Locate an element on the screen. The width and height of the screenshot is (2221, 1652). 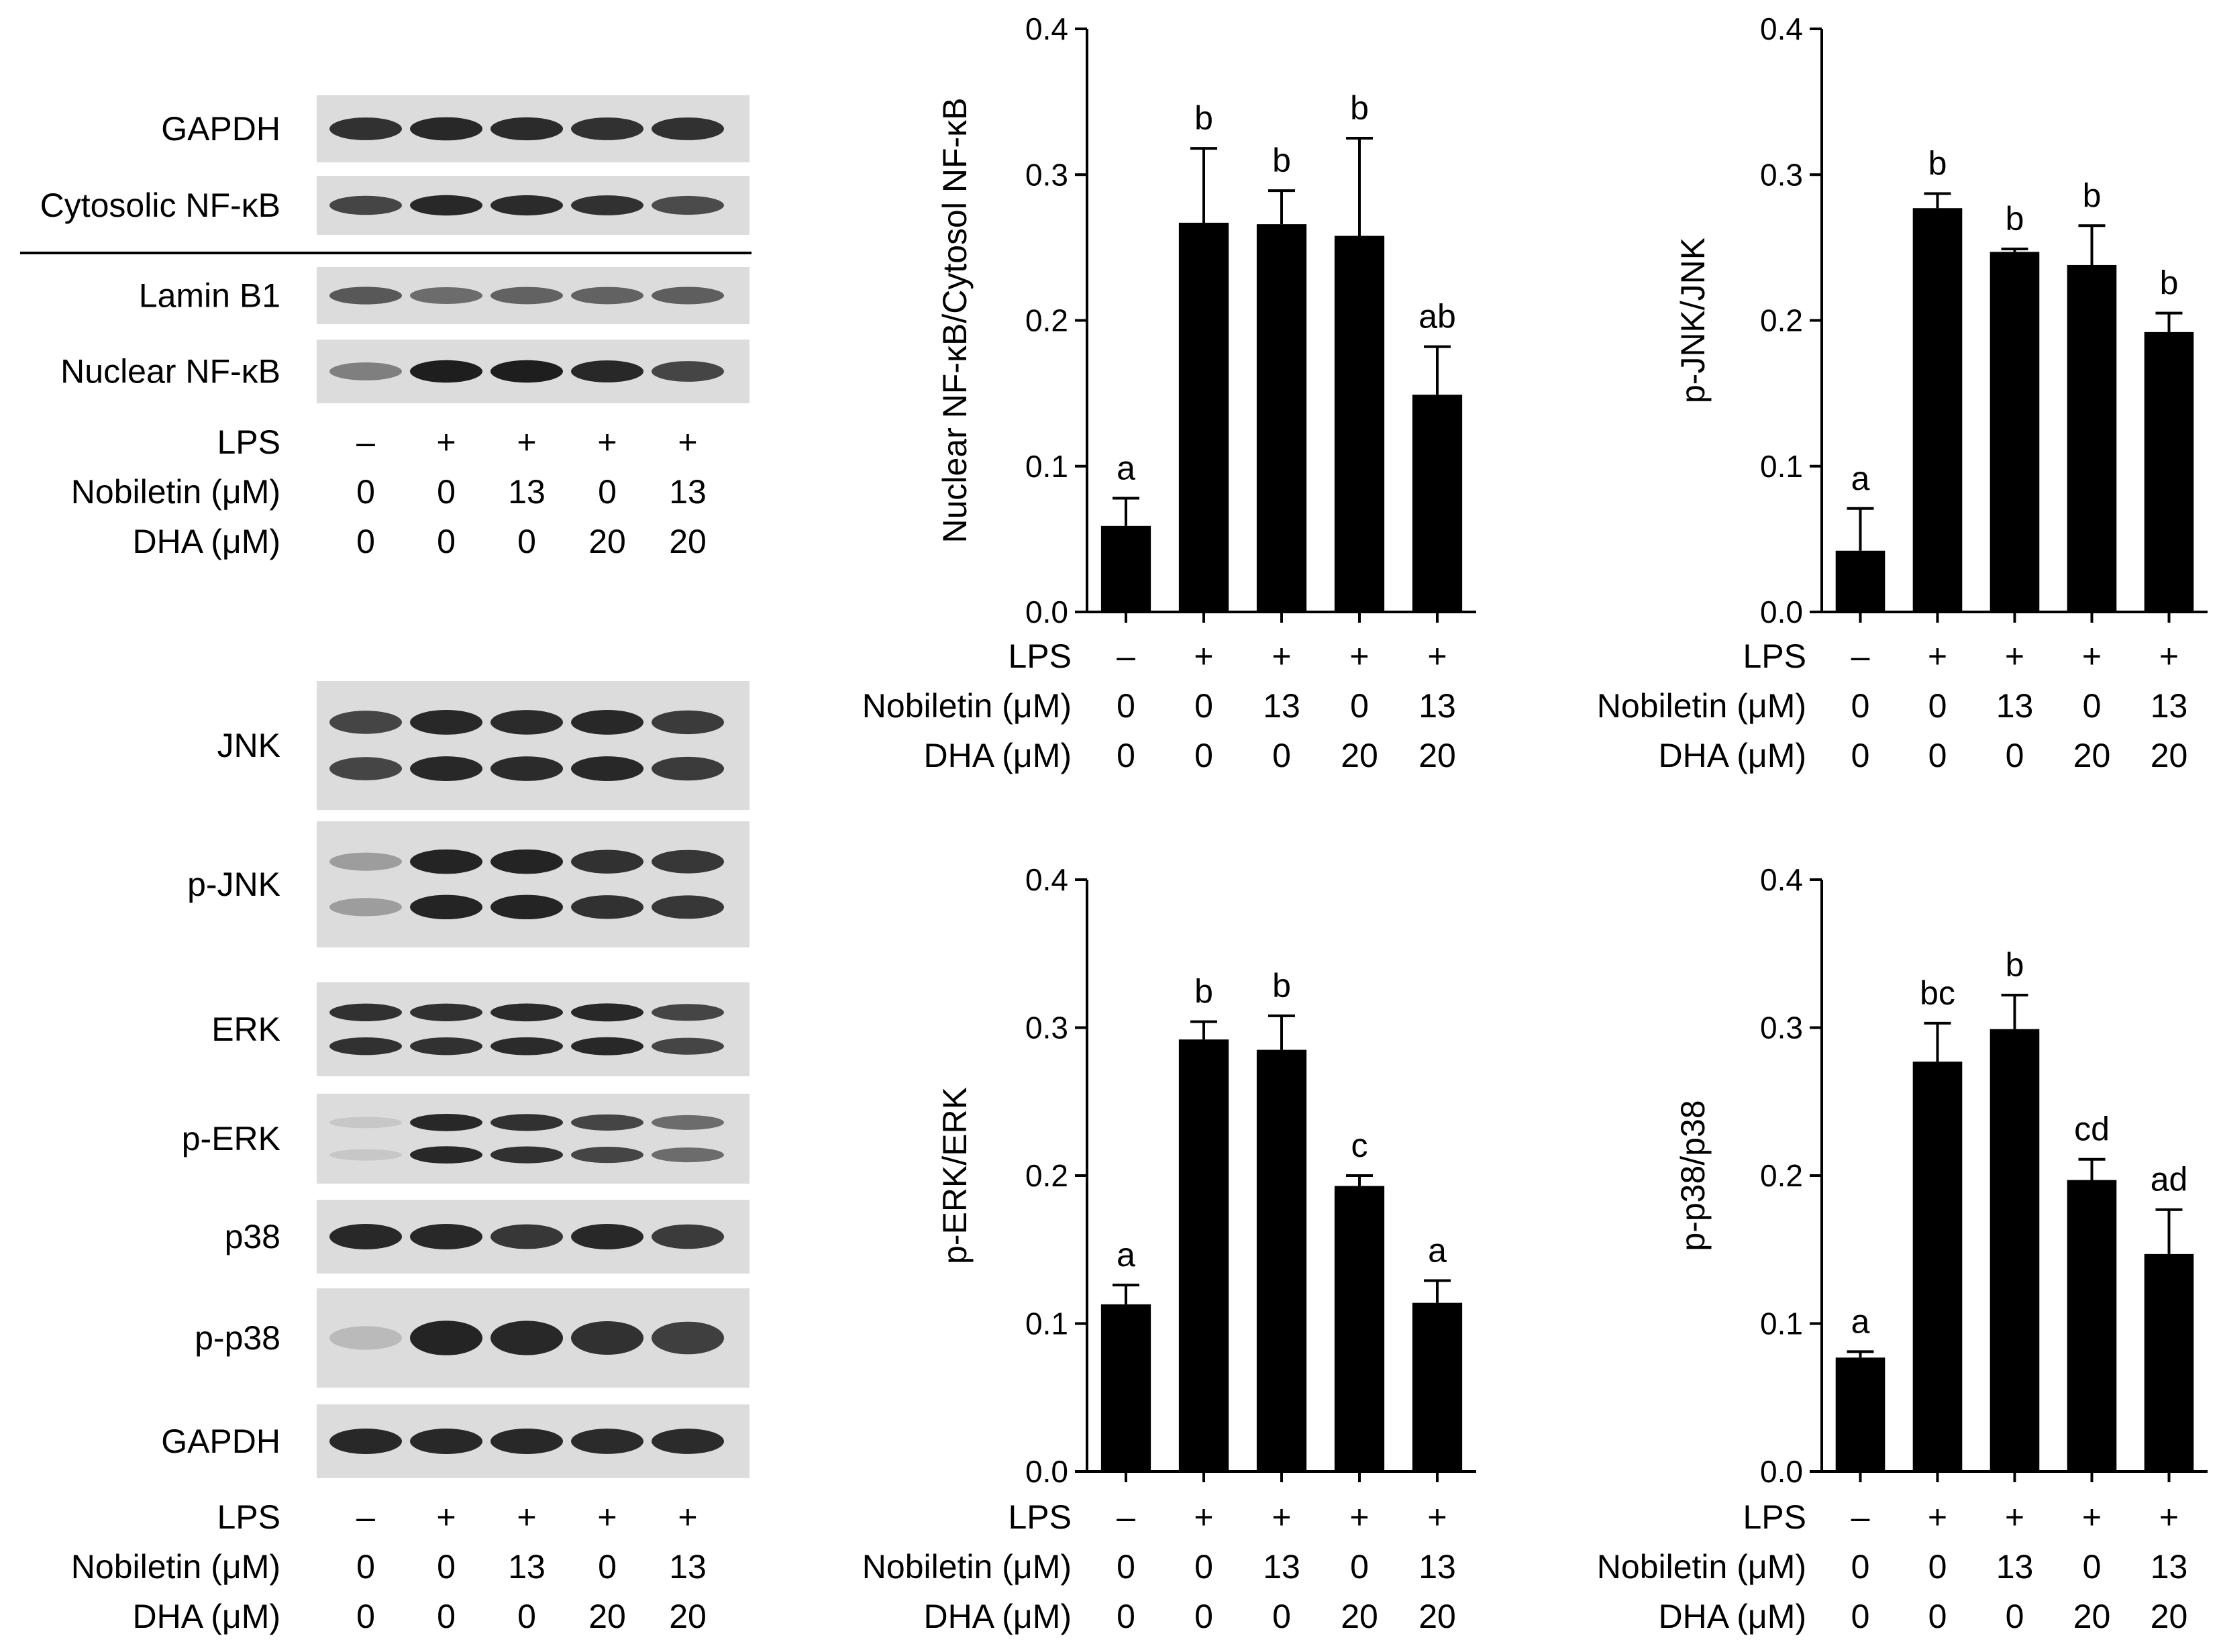
blot-row-p38: p38 is located at coordinates (487, 1237).